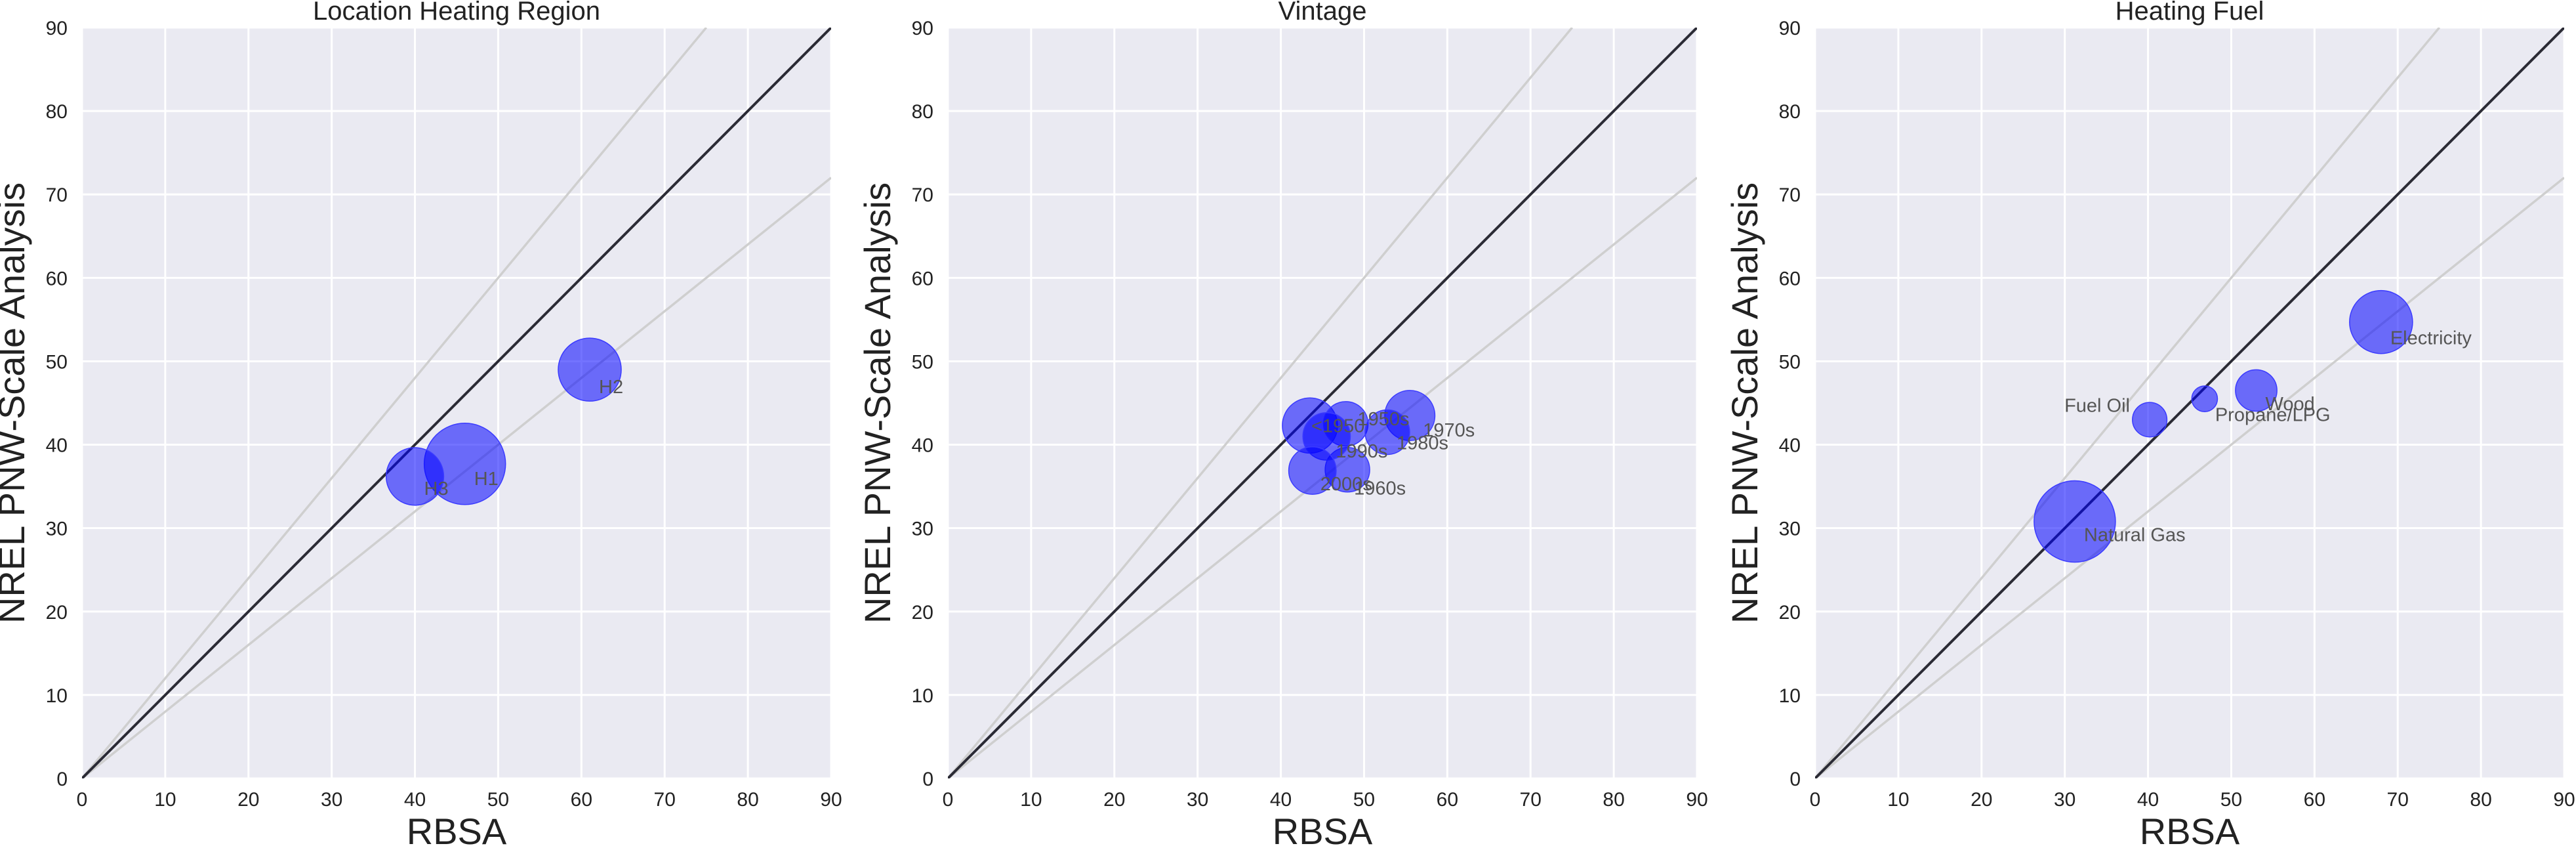  Describe the element at coordinates (1422, 443) in the screenshot. I see `point-label: 1980s` at that location.